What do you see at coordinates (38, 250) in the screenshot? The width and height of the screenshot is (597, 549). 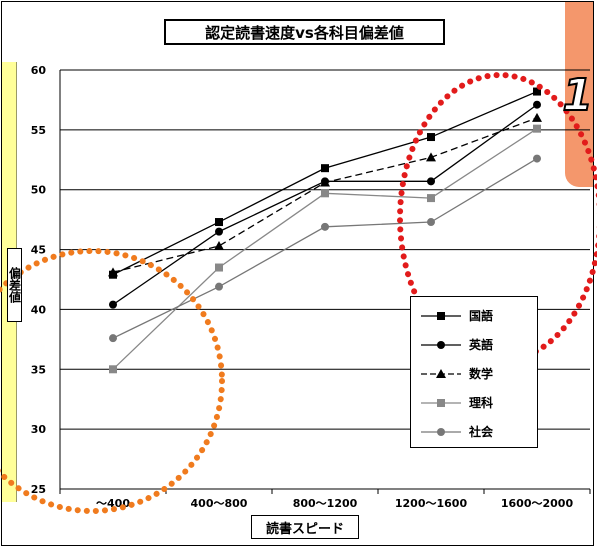 I see `y-tick-label: 45` at bounding box center [38, 250].